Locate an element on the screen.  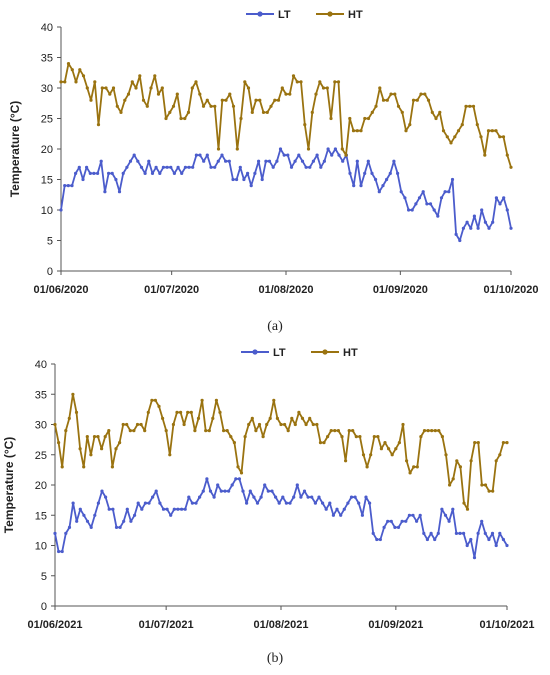
x-tick-label: 01/07/2021 is located at coordinates (166, 625).